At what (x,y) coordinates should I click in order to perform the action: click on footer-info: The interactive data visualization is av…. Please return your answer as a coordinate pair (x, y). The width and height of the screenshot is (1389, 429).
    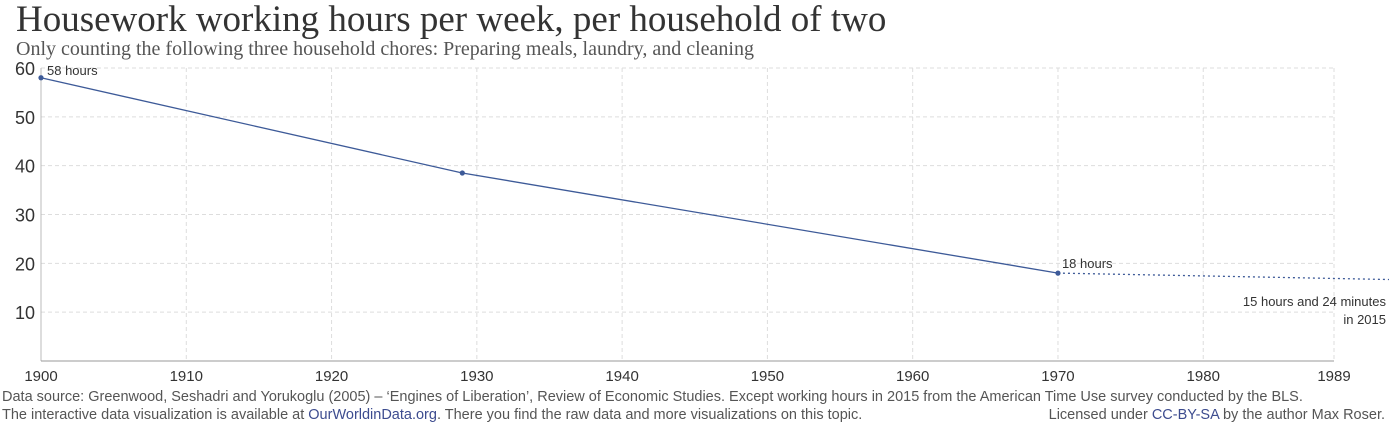
    Looking at the image, I should click on (693, 415).